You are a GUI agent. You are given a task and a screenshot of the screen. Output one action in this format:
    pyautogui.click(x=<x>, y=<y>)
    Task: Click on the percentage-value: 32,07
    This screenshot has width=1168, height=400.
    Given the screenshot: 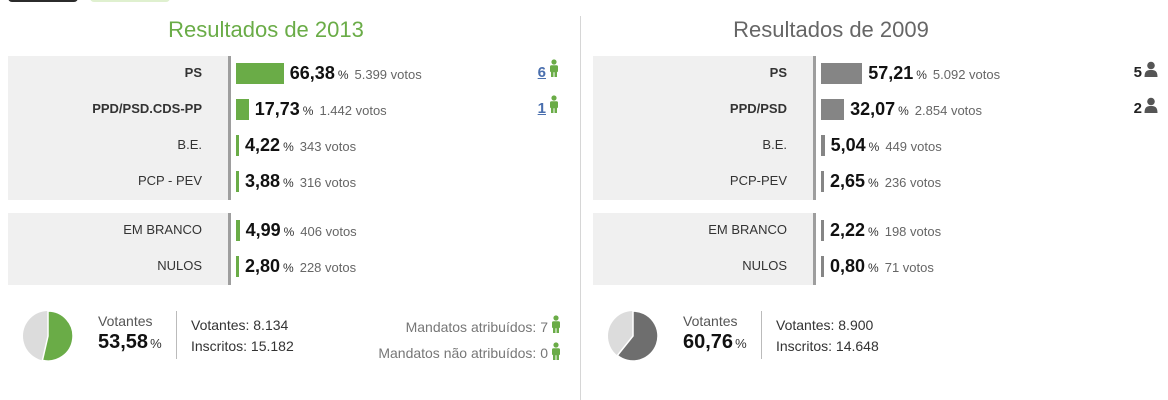 What is the action you would take?
    pyautogui.click(x=873, y=109)
    